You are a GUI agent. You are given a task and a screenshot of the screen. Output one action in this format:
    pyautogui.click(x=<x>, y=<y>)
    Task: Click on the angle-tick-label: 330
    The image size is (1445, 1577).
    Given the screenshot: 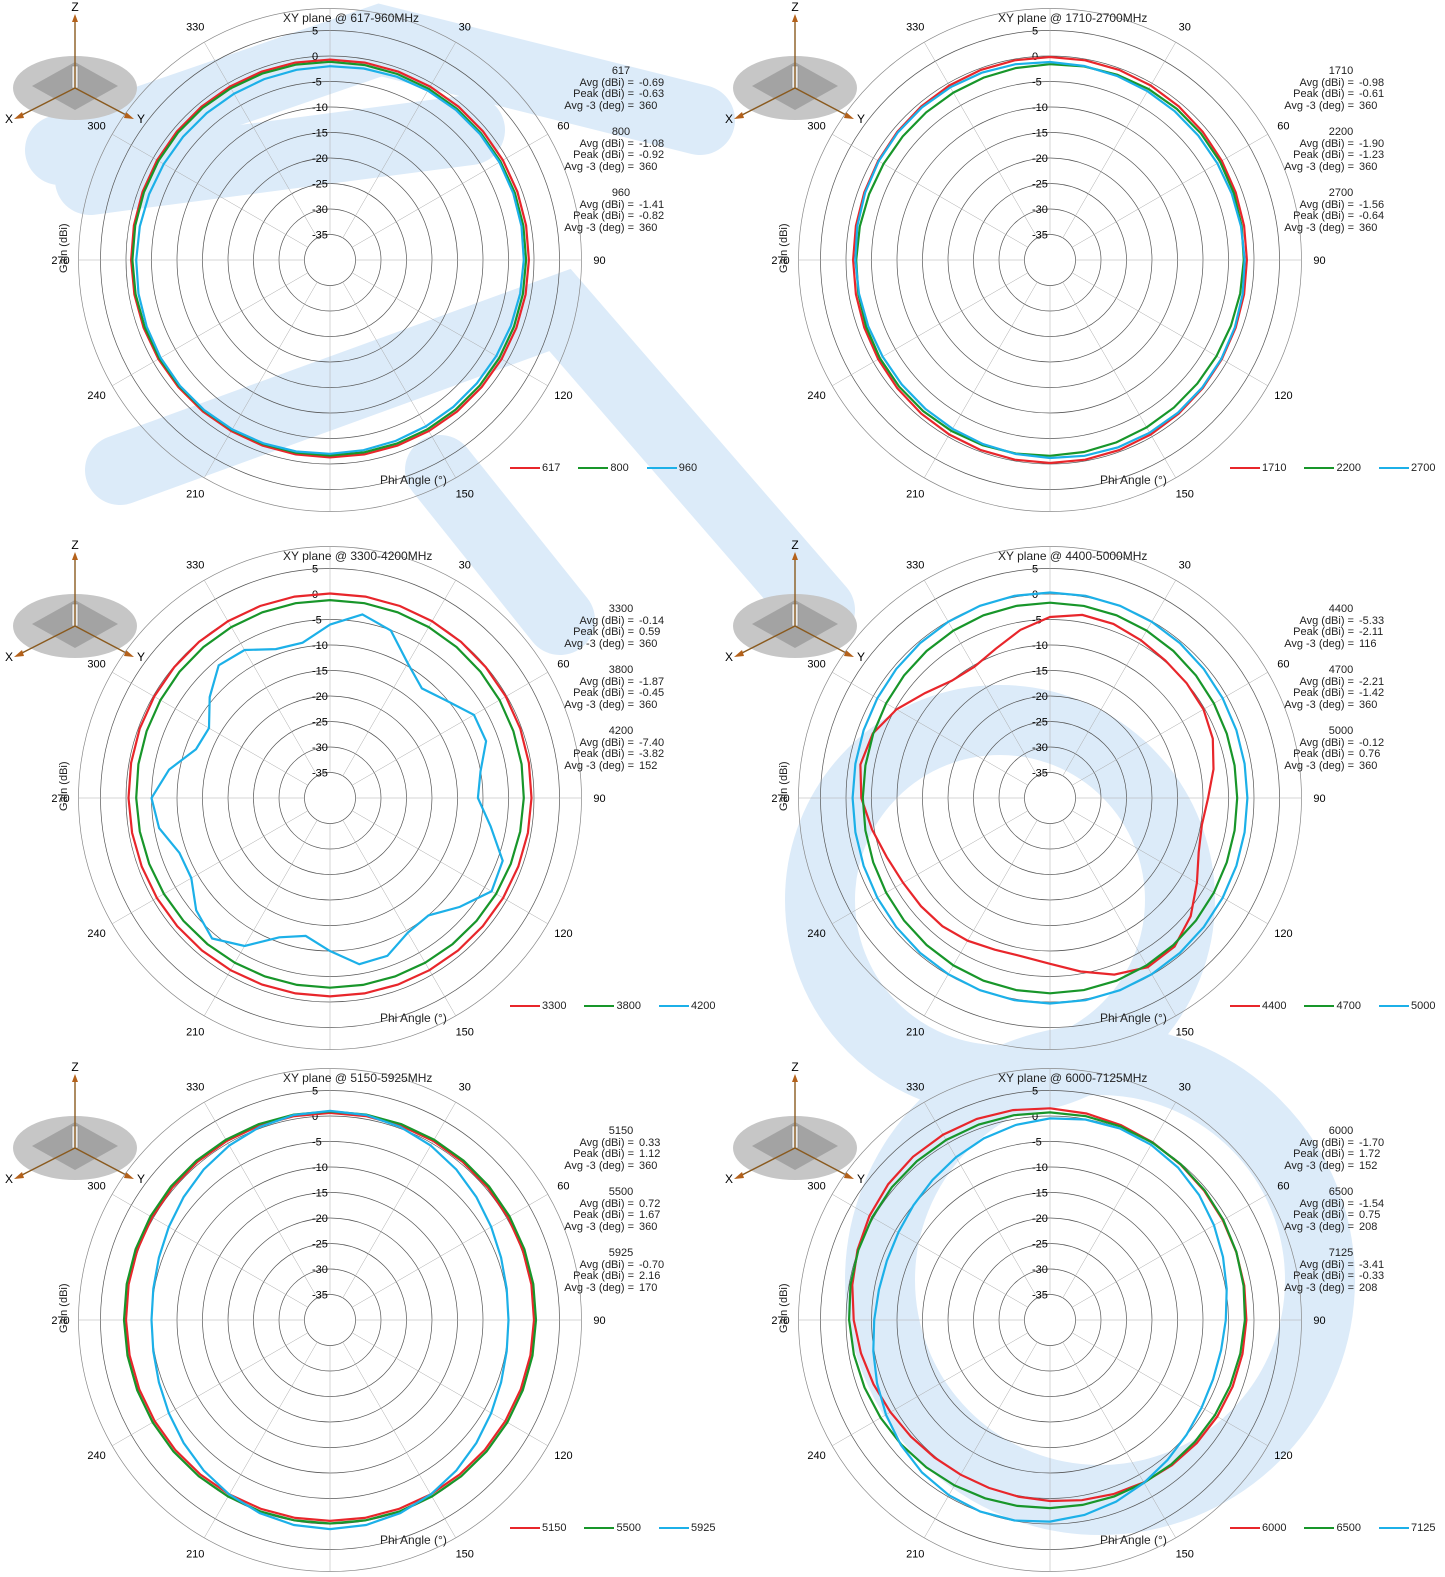 What is the action you would take?
    pyautogui.click(x=195, y=566)
    